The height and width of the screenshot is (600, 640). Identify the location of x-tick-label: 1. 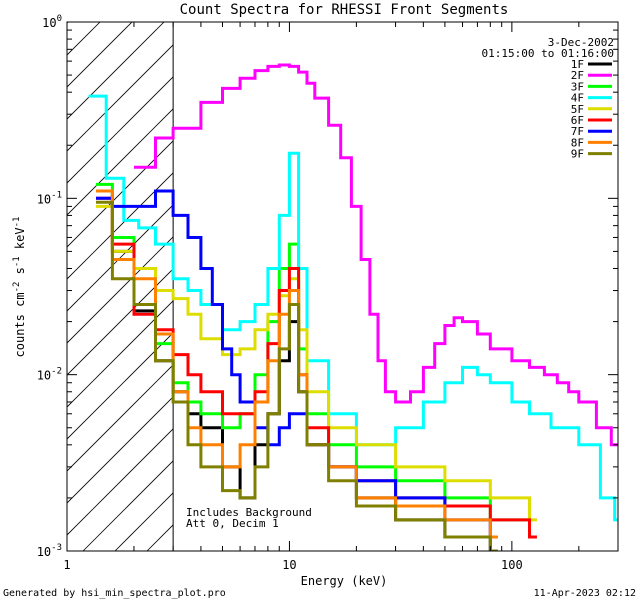
(66, 565).